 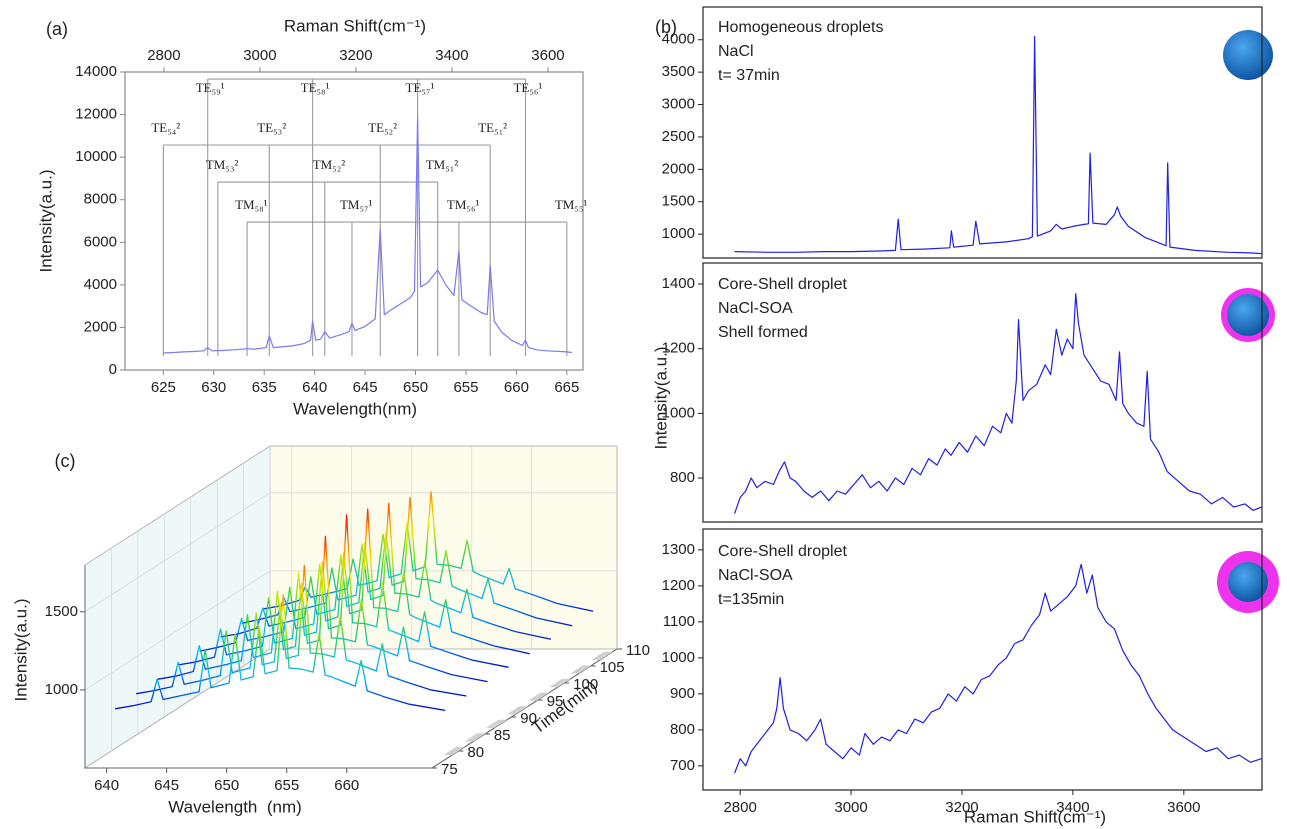 What do you see at coordinates (96, 114) in the screenshot?
I see `y-tick-label: 12000` at bounding box center [96, 114].